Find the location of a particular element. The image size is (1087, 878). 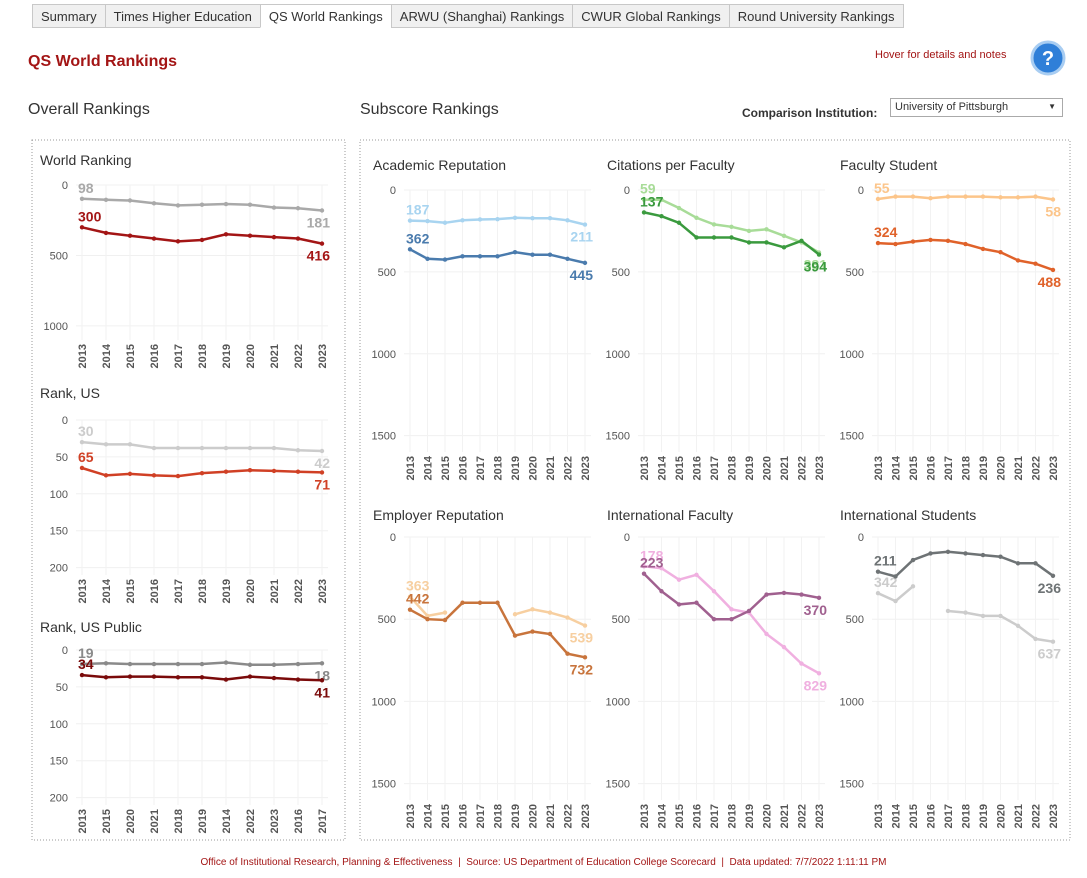

chart-title: Academic Reputation is located at coordinates (439, 165).